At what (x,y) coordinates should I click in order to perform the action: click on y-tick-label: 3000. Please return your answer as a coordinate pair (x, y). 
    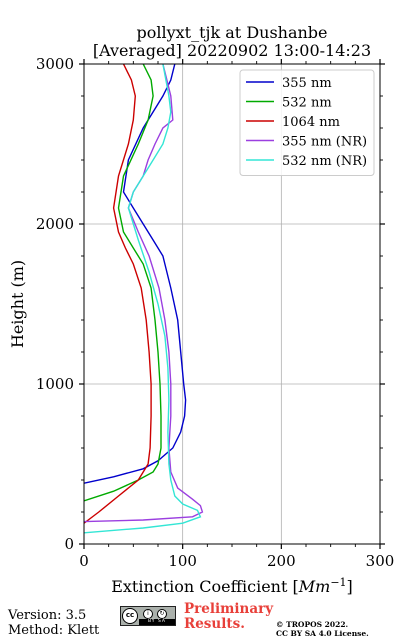
    Looking at the image, I should click on (55, 64).